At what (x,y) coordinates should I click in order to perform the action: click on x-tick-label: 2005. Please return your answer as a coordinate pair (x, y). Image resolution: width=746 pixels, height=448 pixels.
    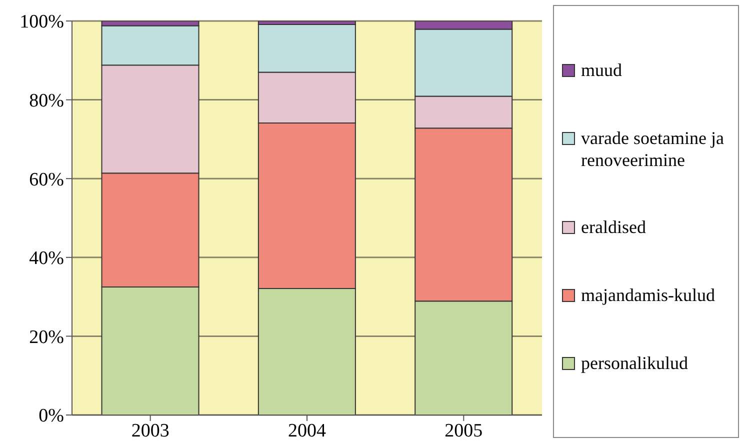
    Looking at the image, I should click on (463, 431).